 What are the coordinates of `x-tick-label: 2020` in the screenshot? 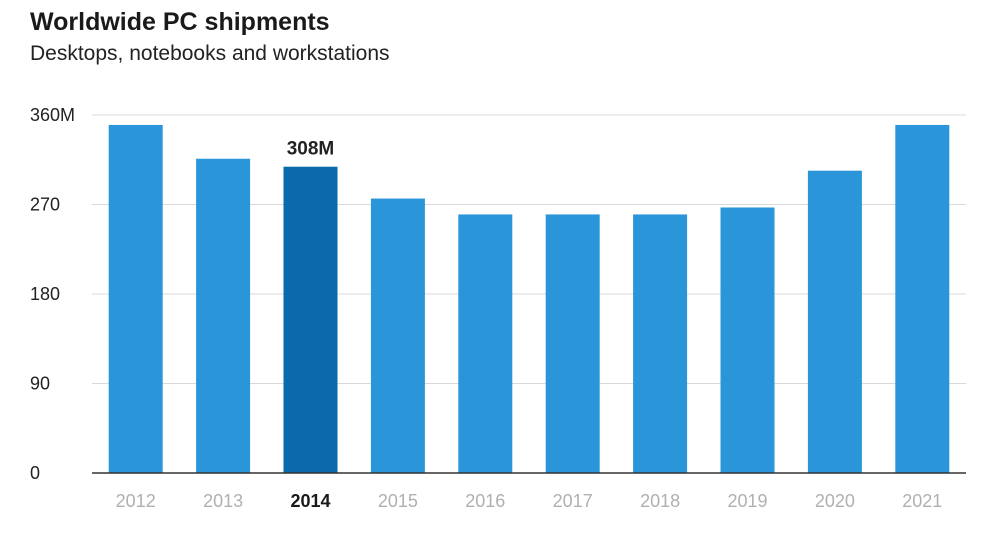 It's located at (835, 501).